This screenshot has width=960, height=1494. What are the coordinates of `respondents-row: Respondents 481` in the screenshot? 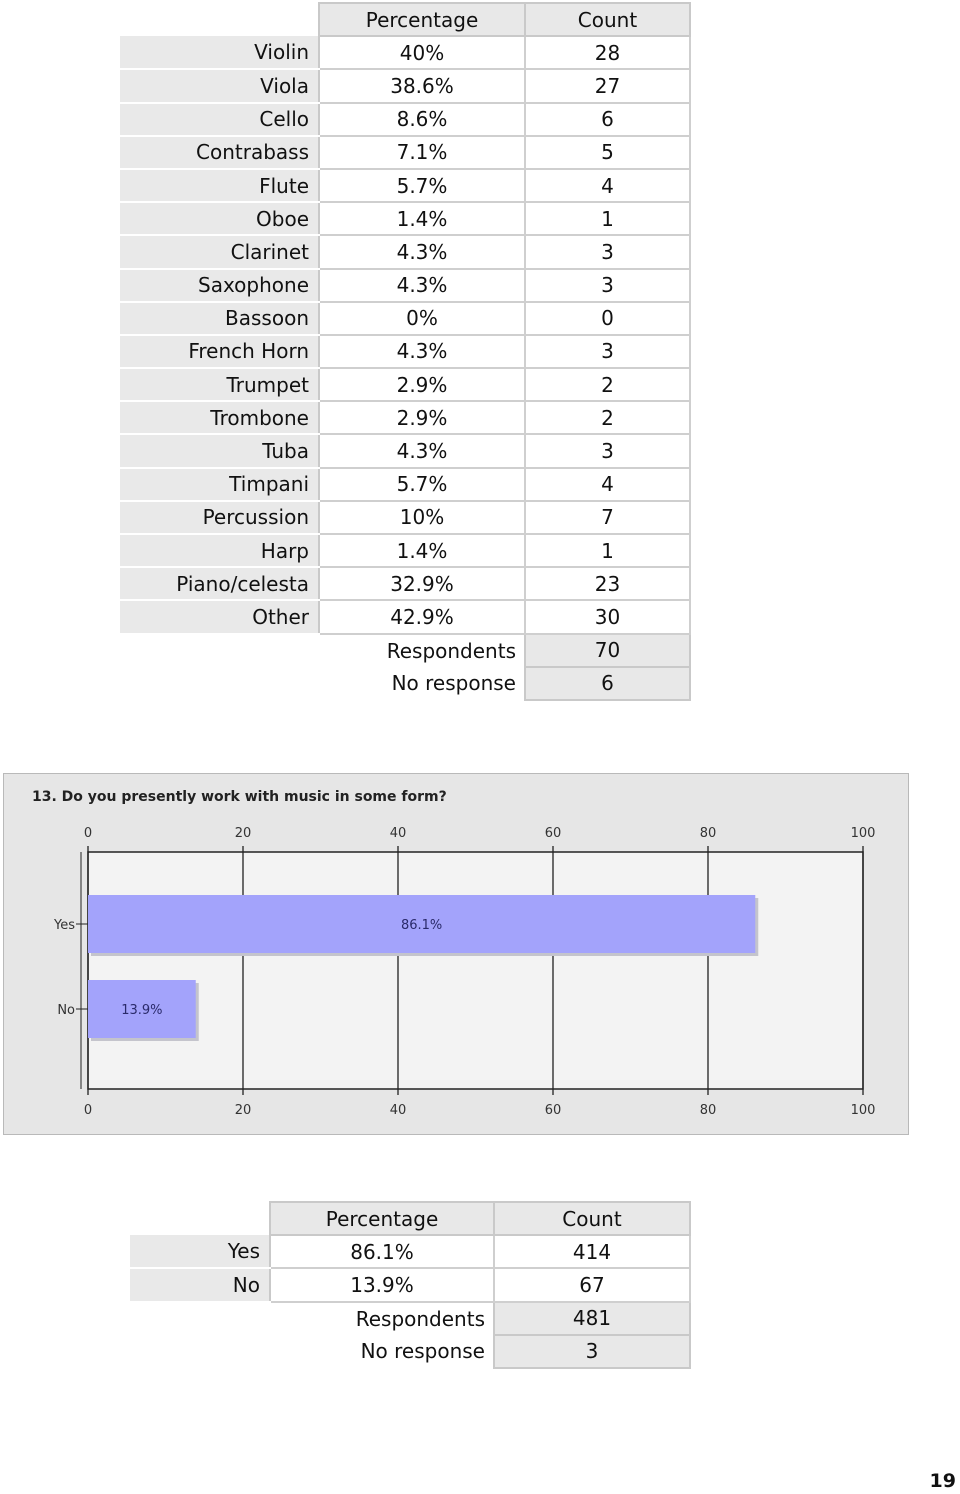 It's located at (410, 1318).